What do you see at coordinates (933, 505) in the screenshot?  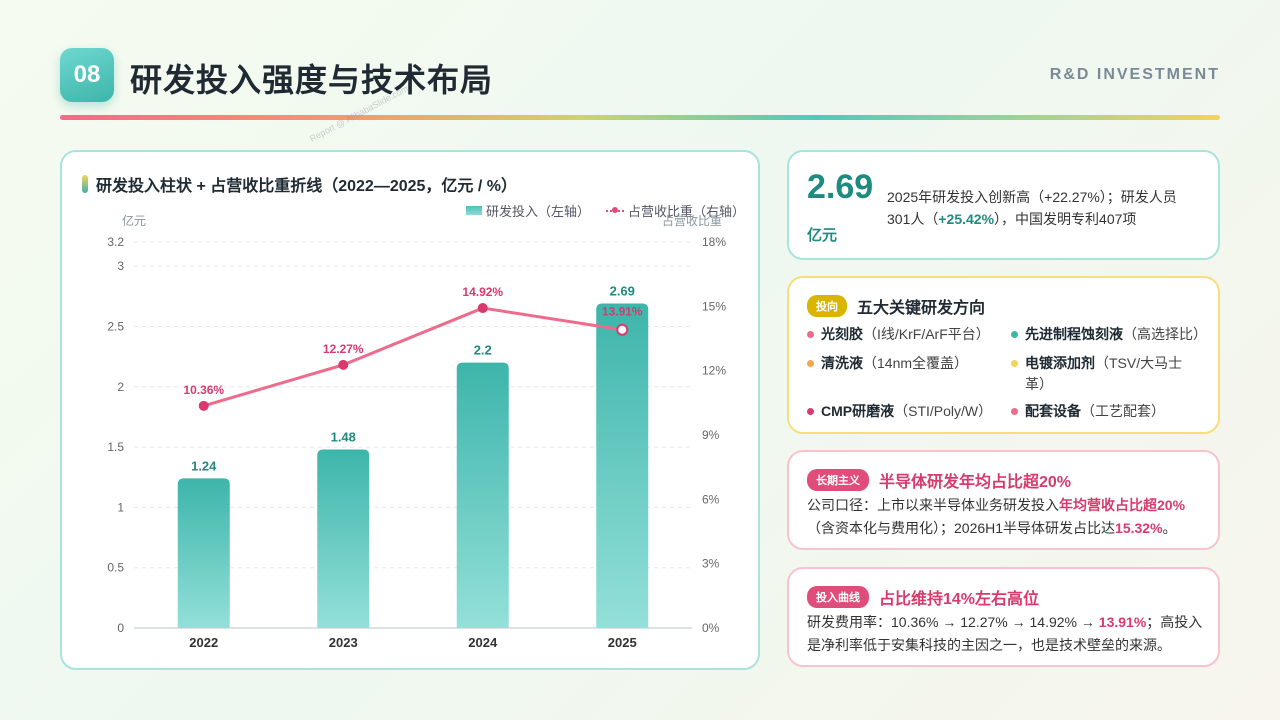 I see `long-term-text-1: 公司口径：上市以来半导体业务研发投入` at bounding box center [933, 505].